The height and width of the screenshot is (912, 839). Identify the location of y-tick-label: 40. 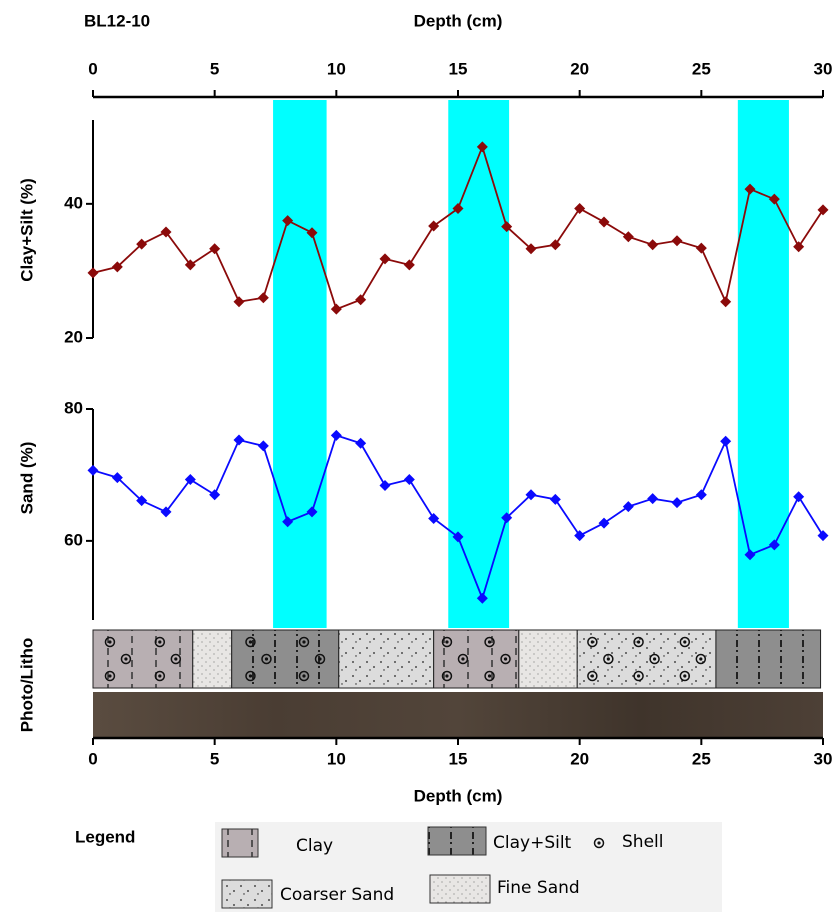
(73, 202).